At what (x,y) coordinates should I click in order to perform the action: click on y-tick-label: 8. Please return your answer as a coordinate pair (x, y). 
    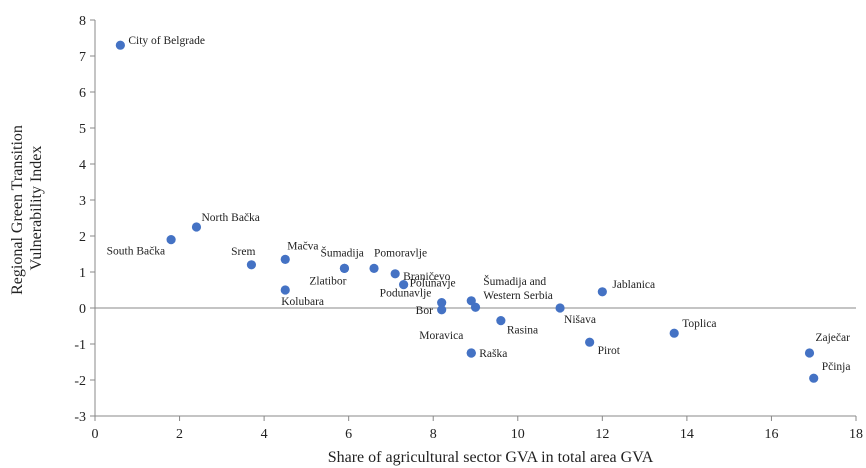
    Looking at the image, I should click on (82, 21).